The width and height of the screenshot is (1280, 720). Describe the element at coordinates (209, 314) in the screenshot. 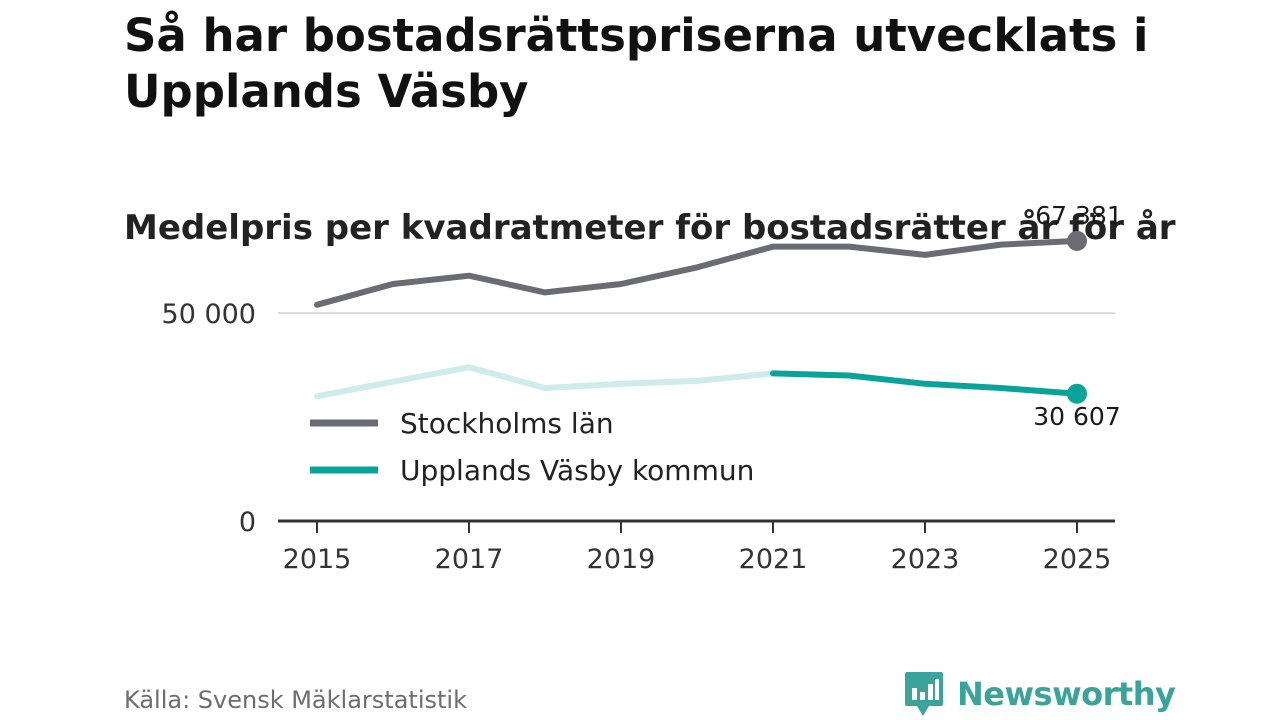

I see `y-tick-label: 50 000` at that location.